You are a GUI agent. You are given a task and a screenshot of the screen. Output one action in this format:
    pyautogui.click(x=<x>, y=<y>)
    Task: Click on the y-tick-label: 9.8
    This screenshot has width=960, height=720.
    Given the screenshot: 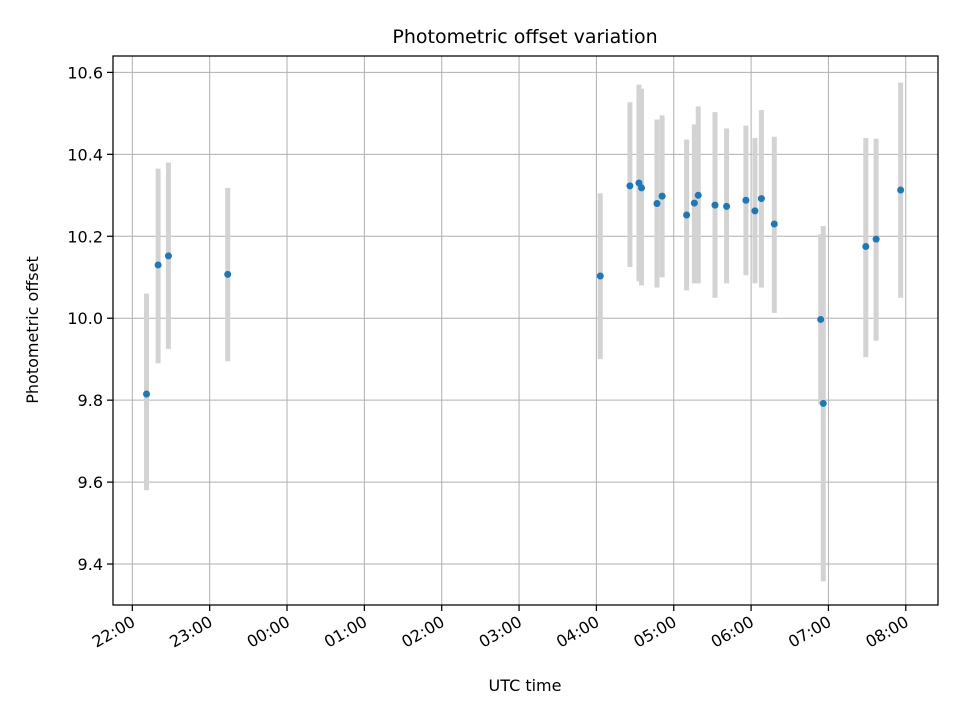 What is the action you would take?
    pyautogui.click(x=90, y=400)
    